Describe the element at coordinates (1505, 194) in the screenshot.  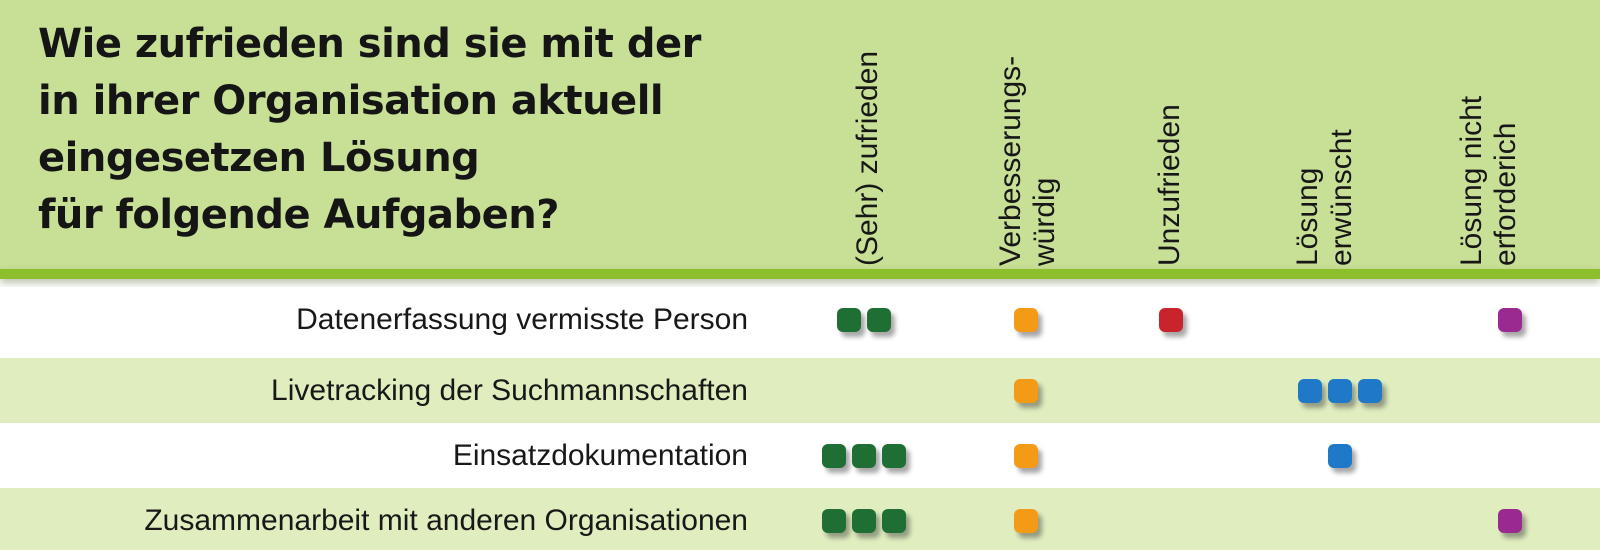
I see `column-label-line: erforderich` at that location.